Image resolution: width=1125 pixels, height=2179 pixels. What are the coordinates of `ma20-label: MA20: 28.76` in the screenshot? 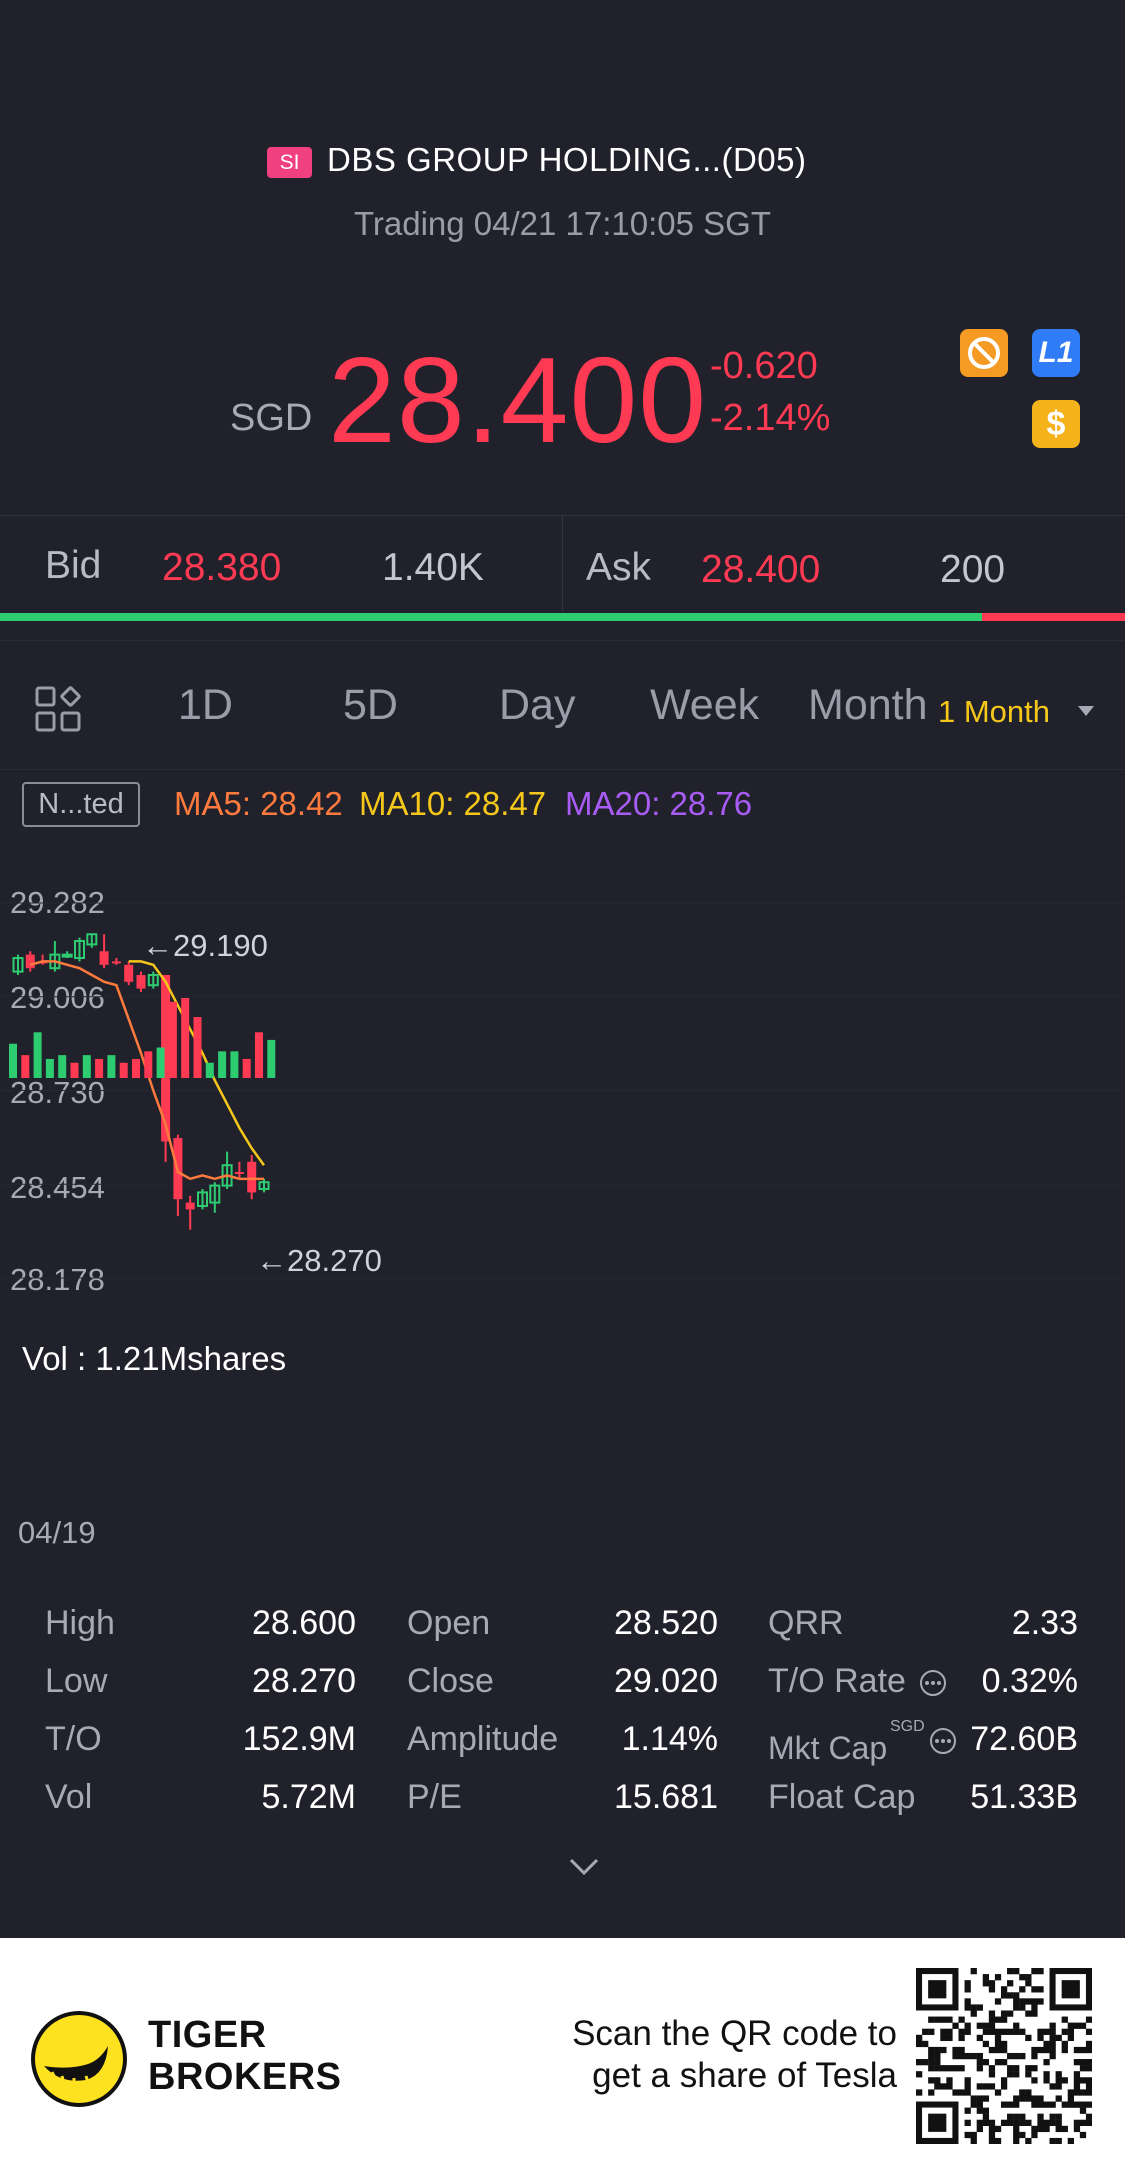 It's located at (659, 803).